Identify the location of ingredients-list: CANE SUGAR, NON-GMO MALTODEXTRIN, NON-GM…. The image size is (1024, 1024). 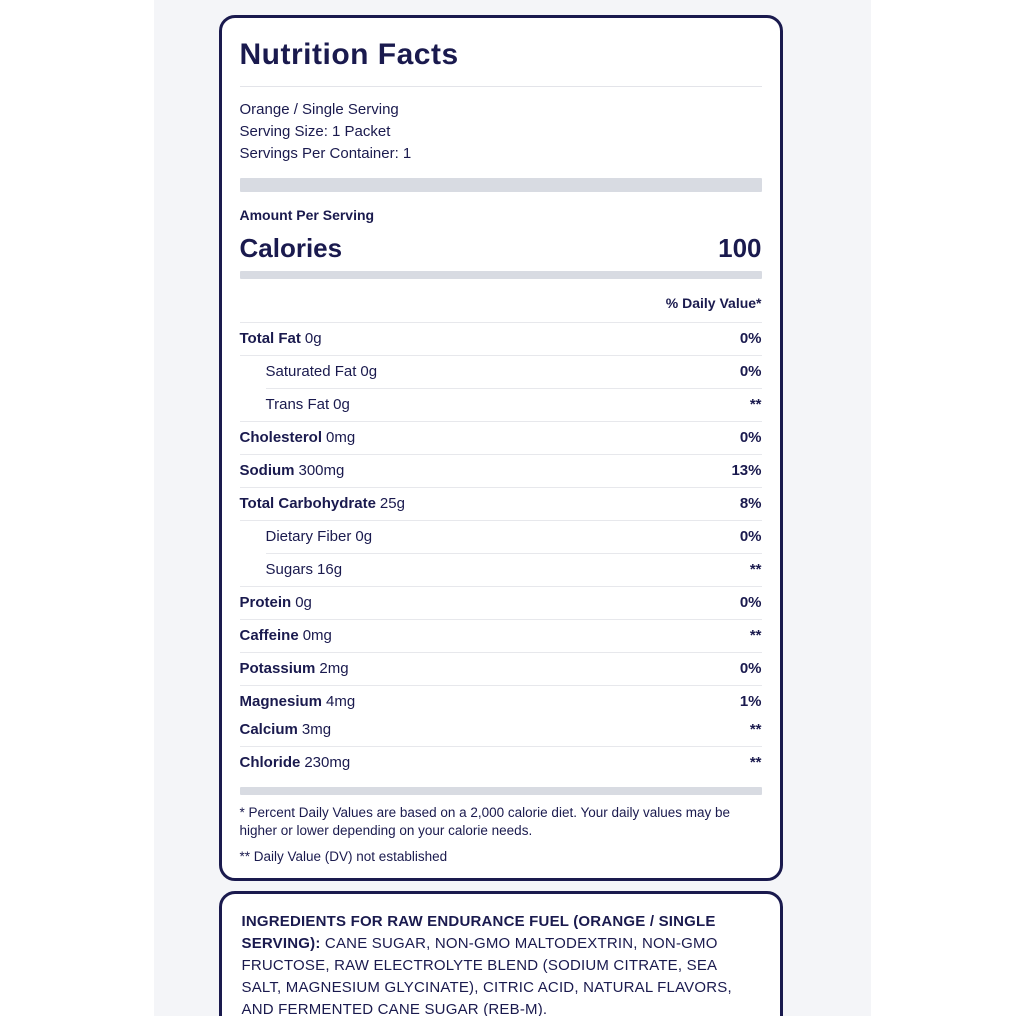
(486, 975).